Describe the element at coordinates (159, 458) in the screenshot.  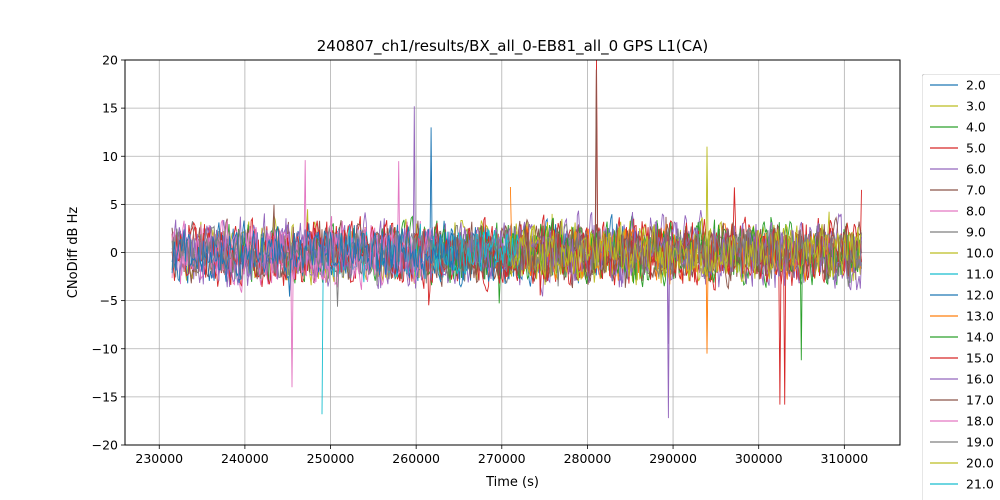
I see `x-tick-label: 230000` at that location.